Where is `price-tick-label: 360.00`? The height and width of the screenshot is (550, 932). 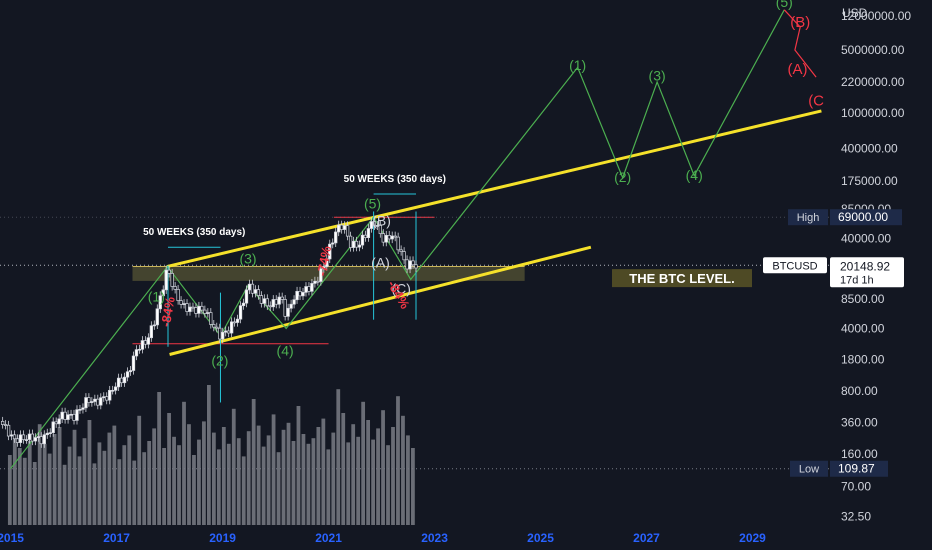 price-tick-label: 360.00 is located at coordinates (859, 422).